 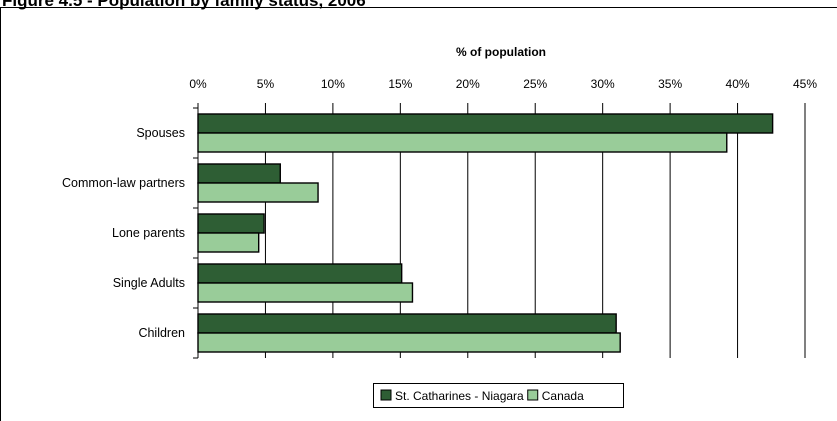 What do you see at coordinates (805, 84) in the screenshot?
I see `x-tick-label: 45%` at bounding box center [805, 84].